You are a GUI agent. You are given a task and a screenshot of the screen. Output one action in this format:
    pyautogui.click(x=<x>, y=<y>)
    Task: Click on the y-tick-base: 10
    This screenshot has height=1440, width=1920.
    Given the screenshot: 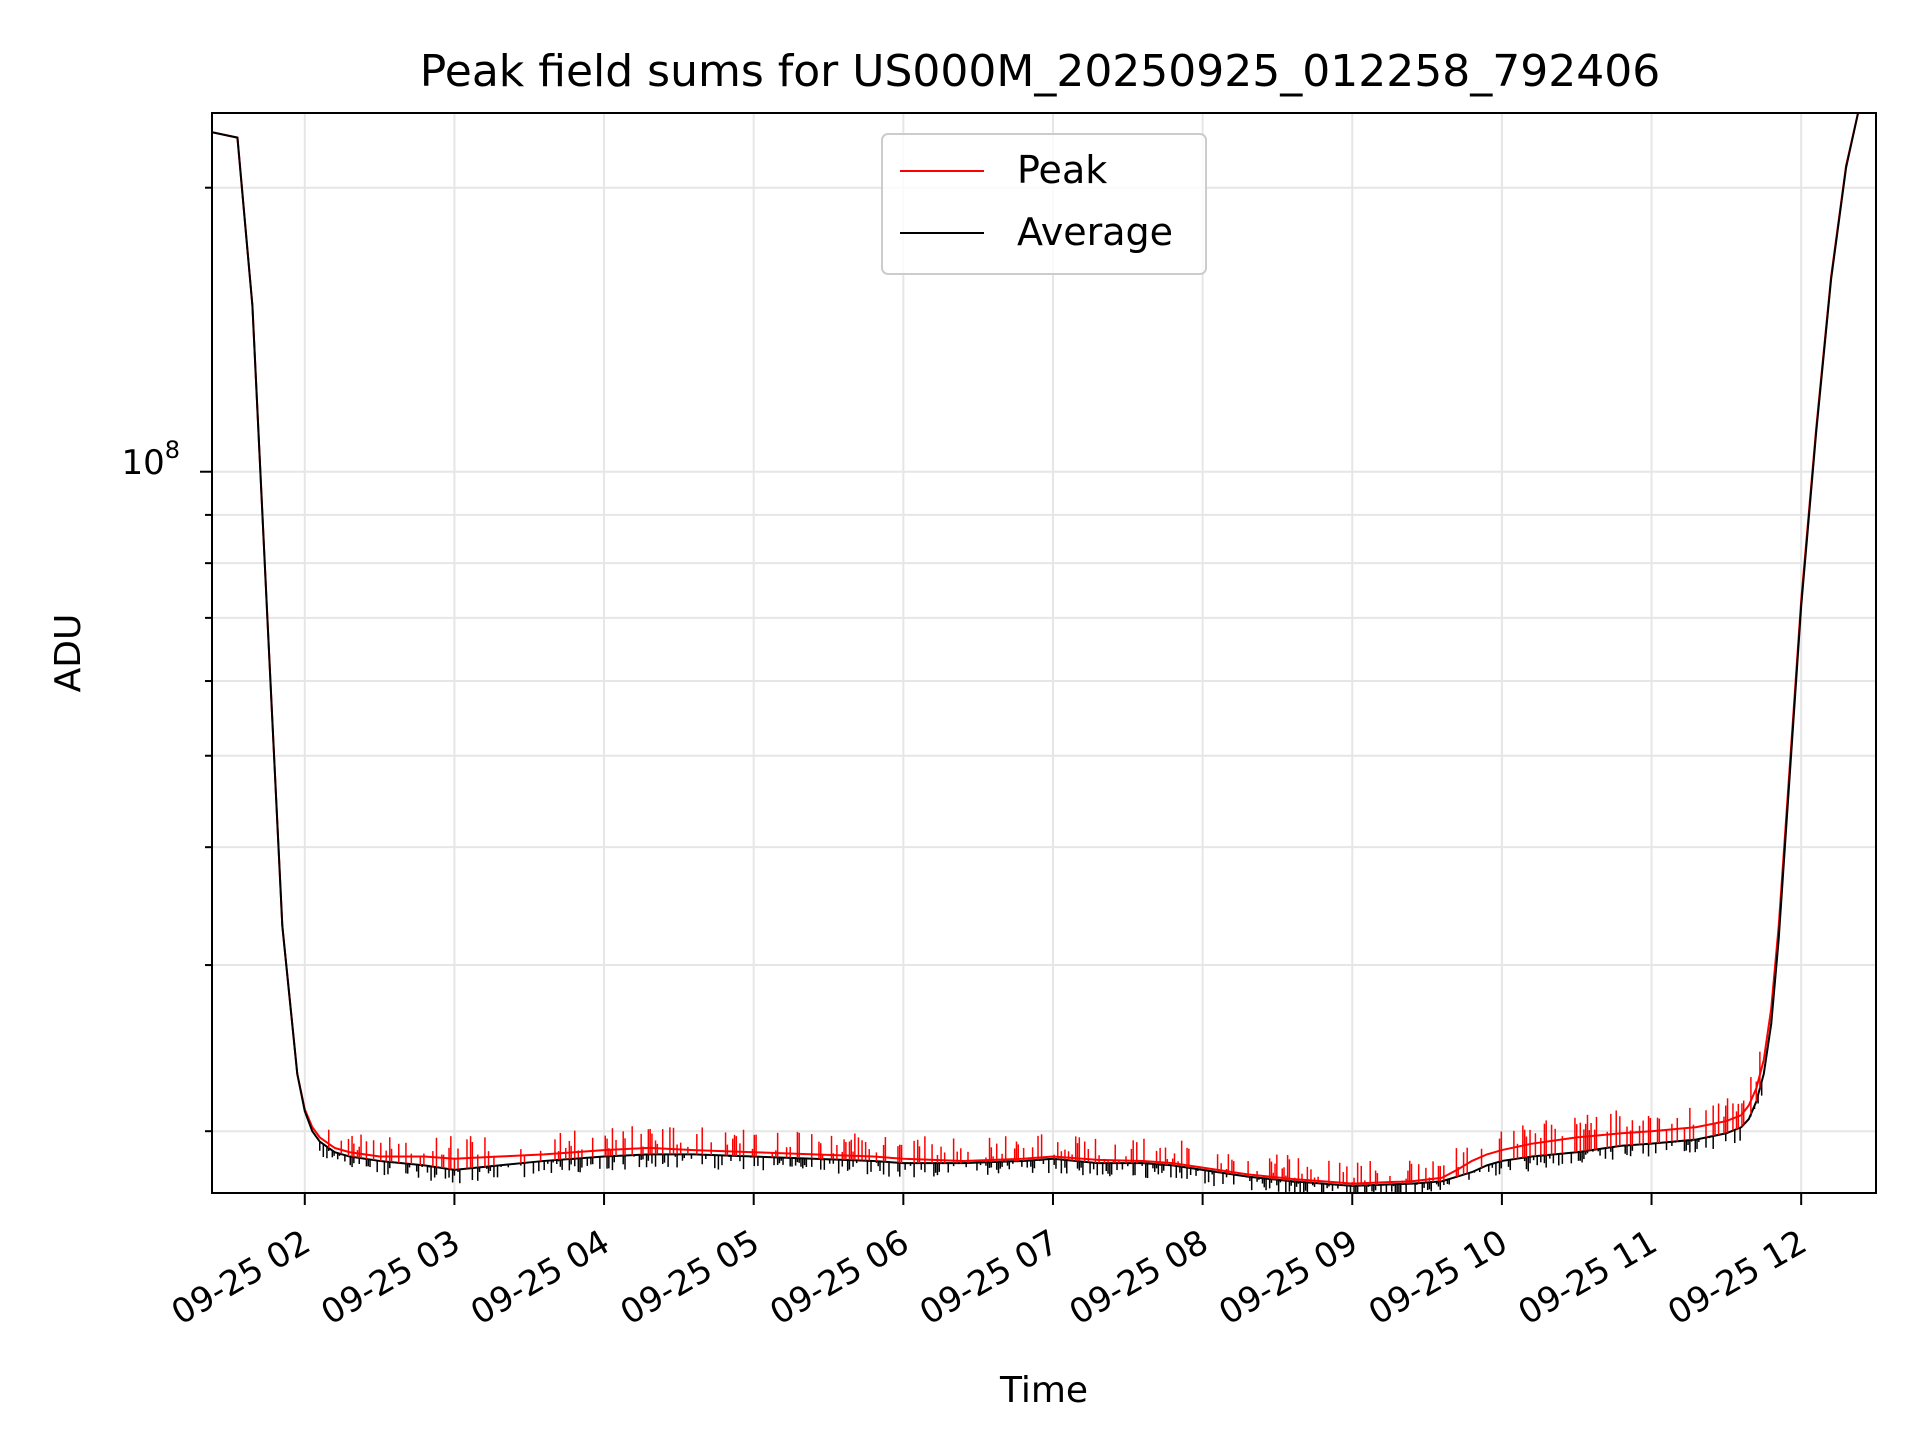 What is the action you would take?
    pyautogui.click(x=142, y=463)
    